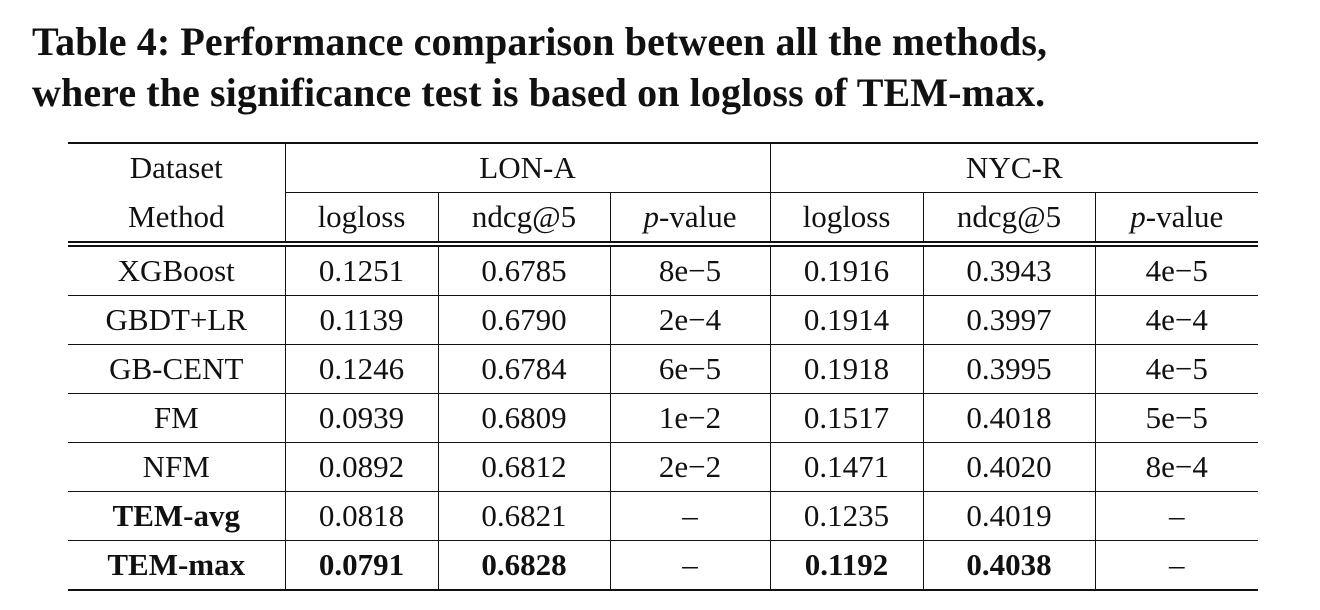 The width and height of the screenshot is (1320, 610). What do you see at coordinates (524, 565) in the screenshot?
I see `lon-ndcg-cell: 0.6828` at bounding box center [524, 565].